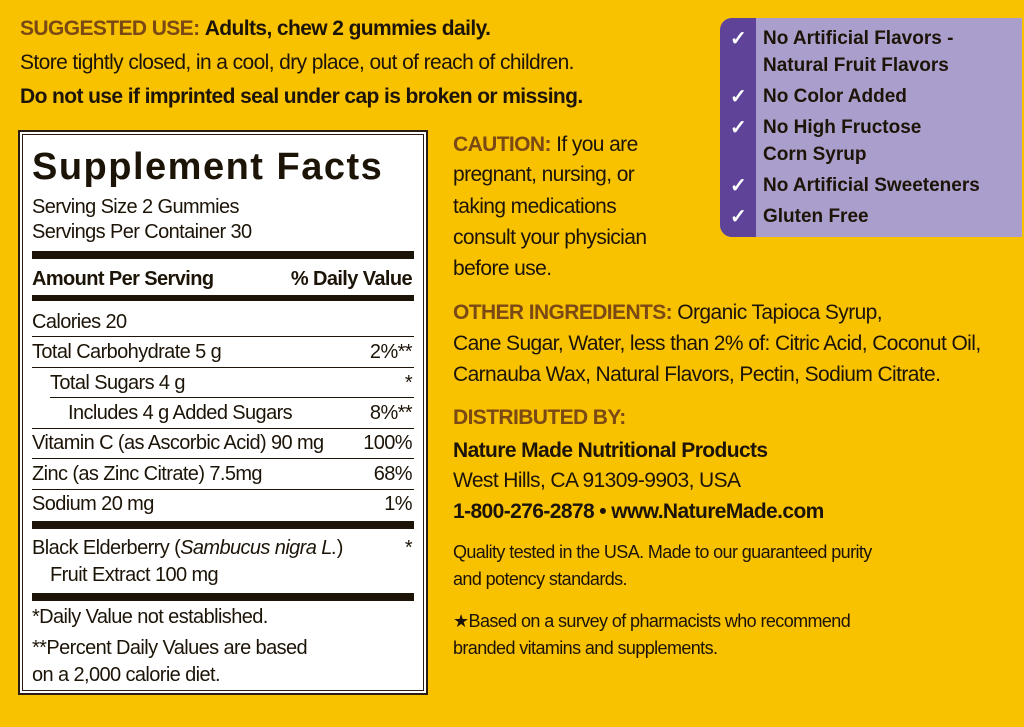  What do you see at coordinates (118, 383) in the screenshot?
I see `row-total-sugars: Total Sugars 4 g` at bounding box center [118, 383].